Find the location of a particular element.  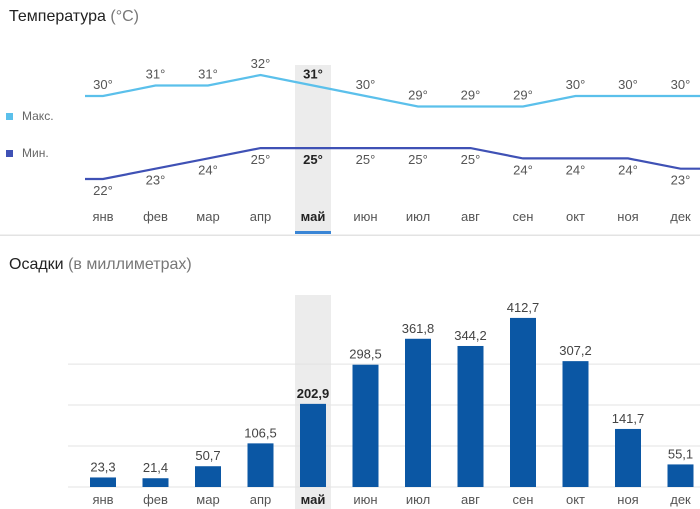

precipitation-value-label: 202,9 is located at coordinates (313, 393).